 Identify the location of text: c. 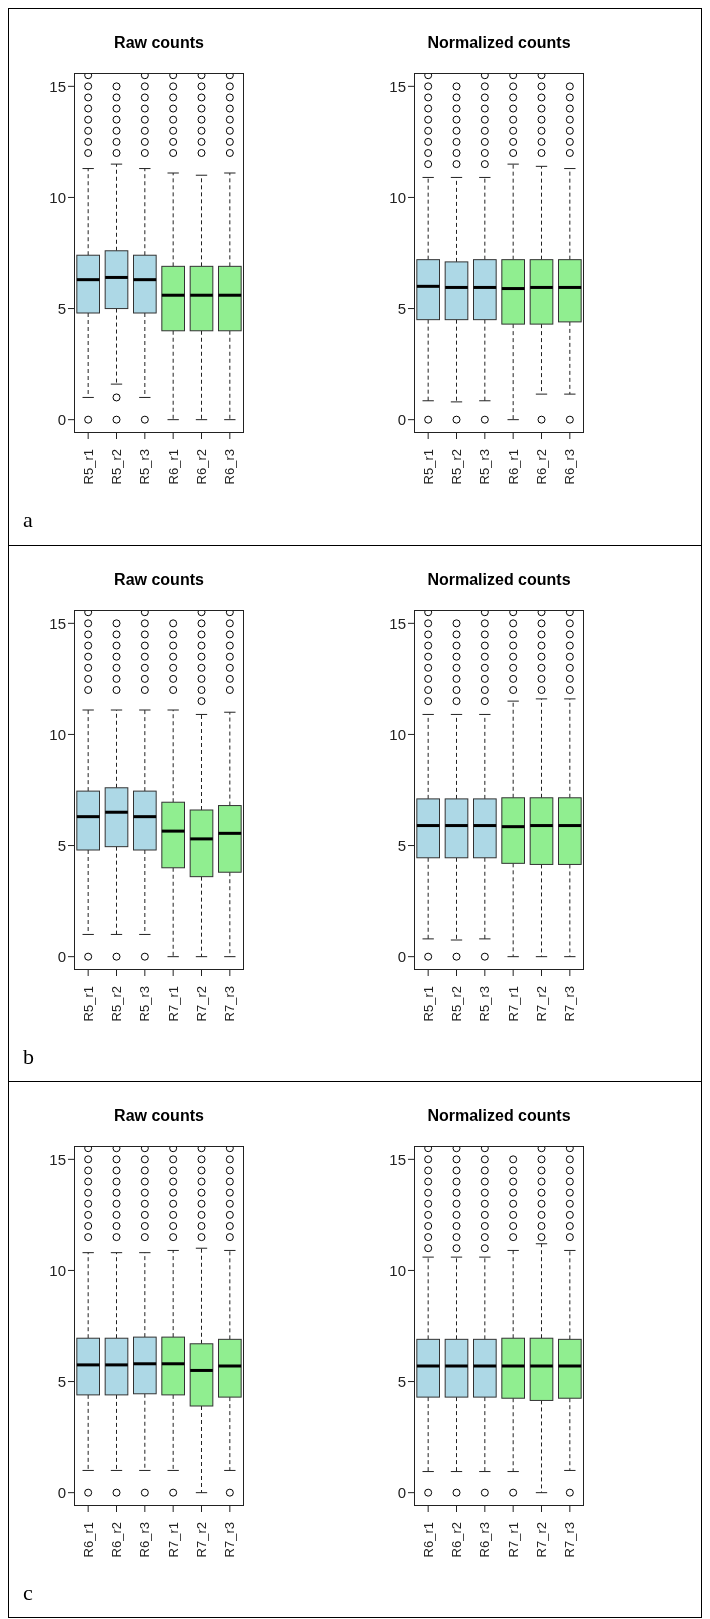
(28, 1593).